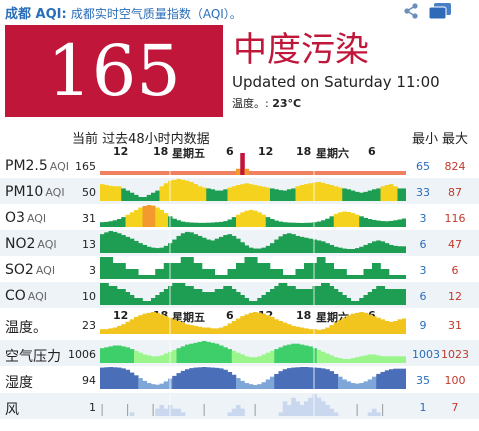 The image size is (479, 431). I want to click on sparkline-humidity, so click(253, 379).